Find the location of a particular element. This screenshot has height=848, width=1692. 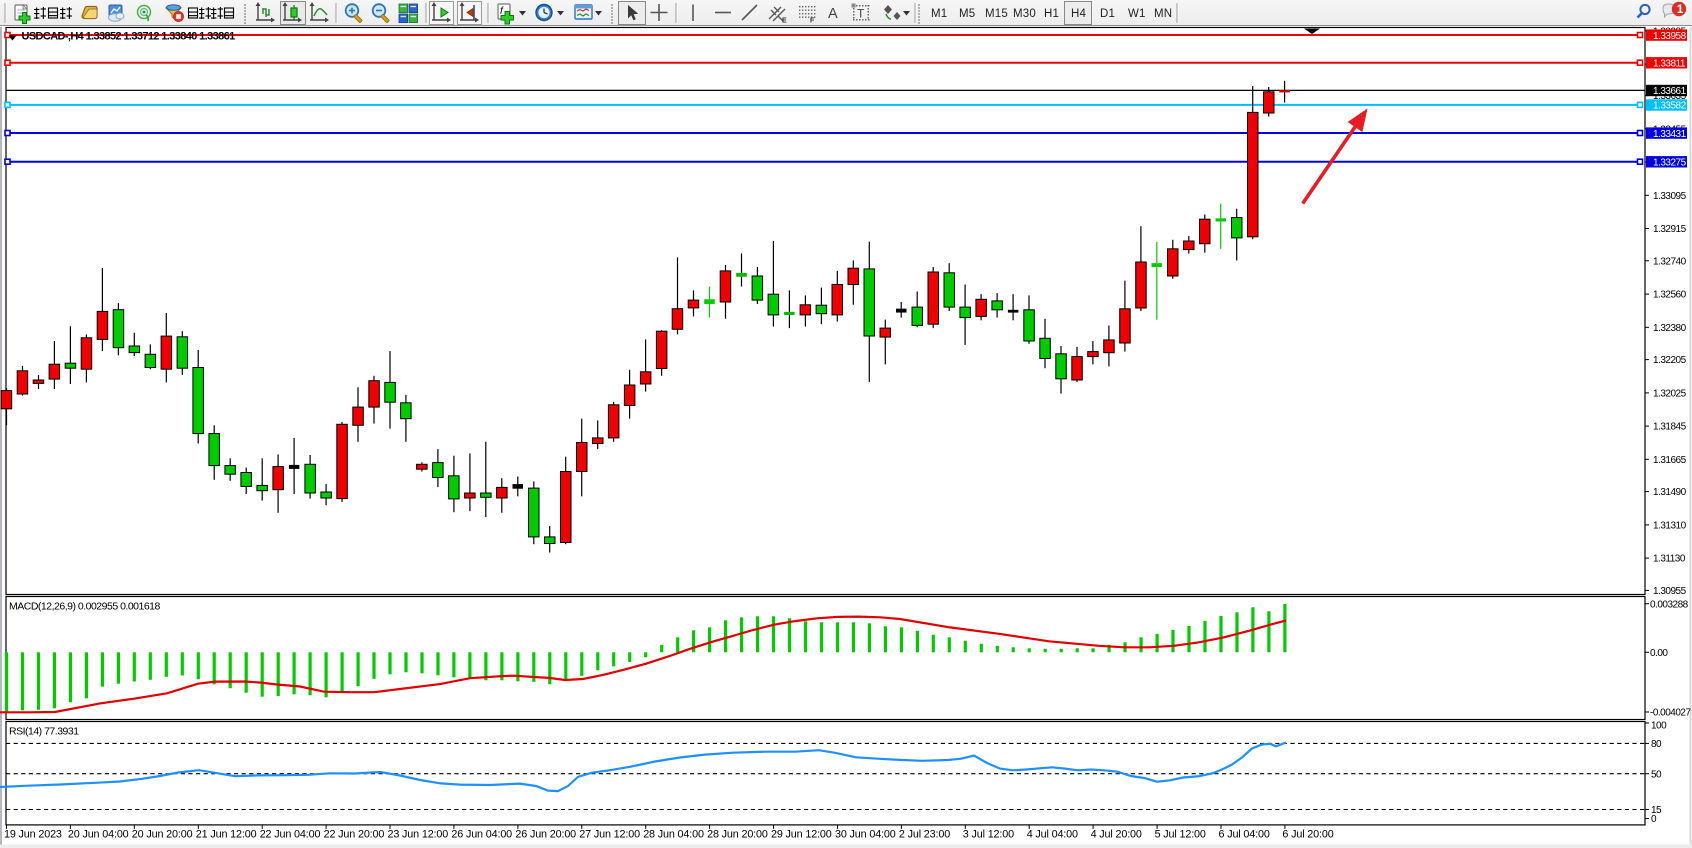

svg-text: 15 is located at coordinates (1656, 810).